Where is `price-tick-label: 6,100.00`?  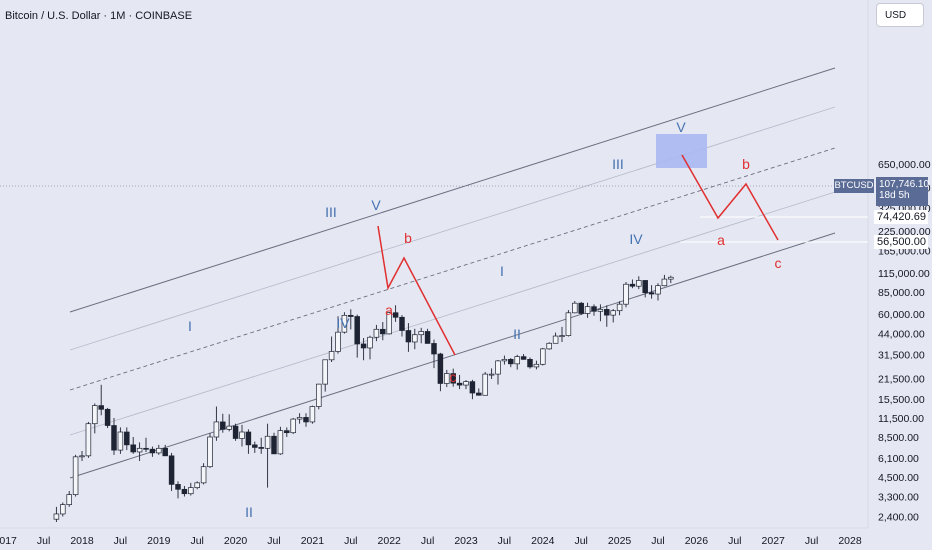
price-tick-label: 6,100.00 is located at coordinates (898, 459).